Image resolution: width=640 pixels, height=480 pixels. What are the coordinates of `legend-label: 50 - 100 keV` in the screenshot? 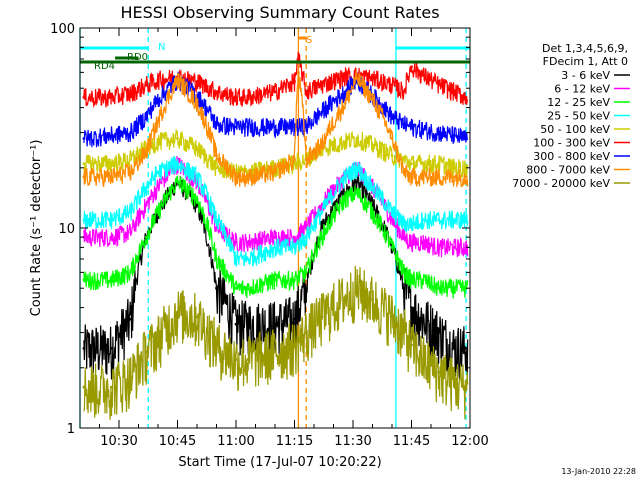 It's located at (575, 129).